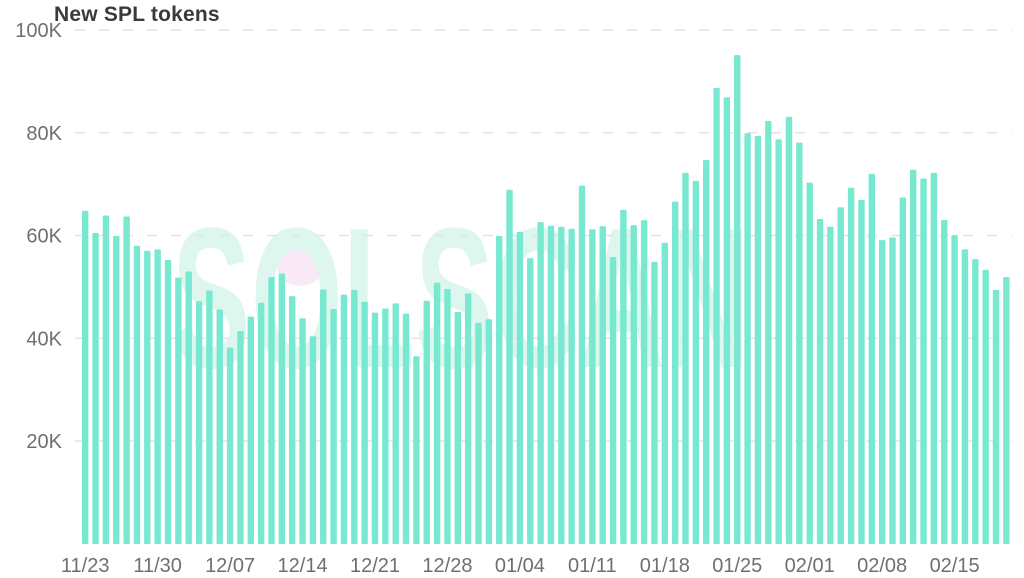 Image resolution: width=1024 pixels, height=578 pixels. What do you see at coordinates (489, 431) in the screenshot?
I see `bar-01/01` at bounding box center [489, 431].